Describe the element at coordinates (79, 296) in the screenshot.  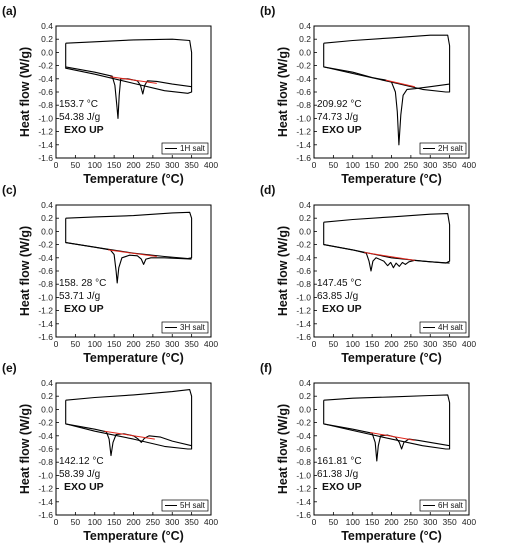
I see `peak-annotation: 53.71 J/g` at that location.